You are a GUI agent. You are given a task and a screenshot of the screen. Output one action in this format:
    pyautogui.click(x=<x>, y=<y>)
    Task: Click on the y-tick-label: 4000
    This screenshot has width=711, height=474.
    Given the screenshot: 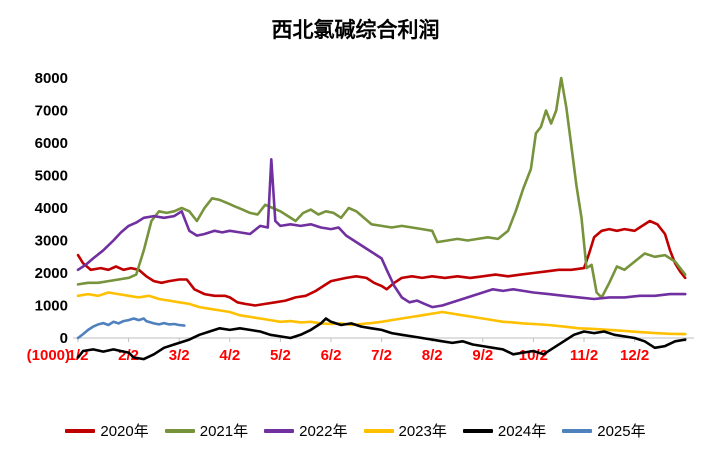 What is the action you would take?
    pyautogui.click(x=51, y=208)
    